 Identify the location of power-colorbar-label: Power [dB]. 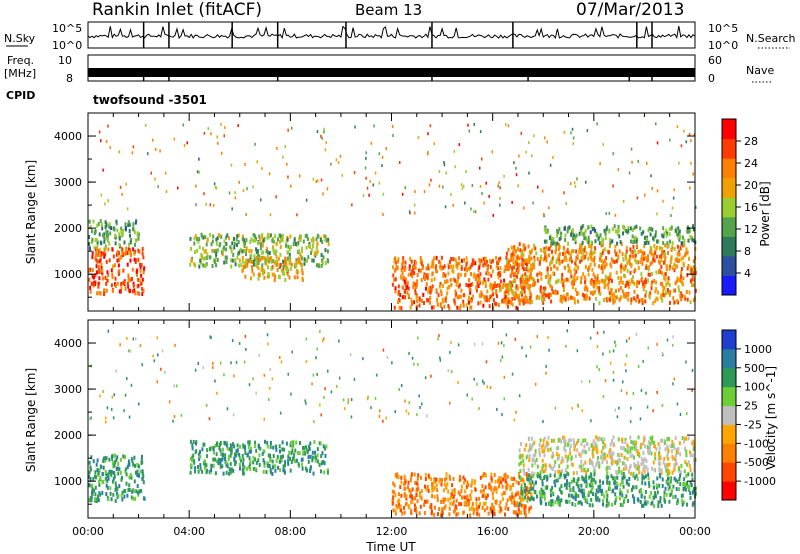
(765, 213).